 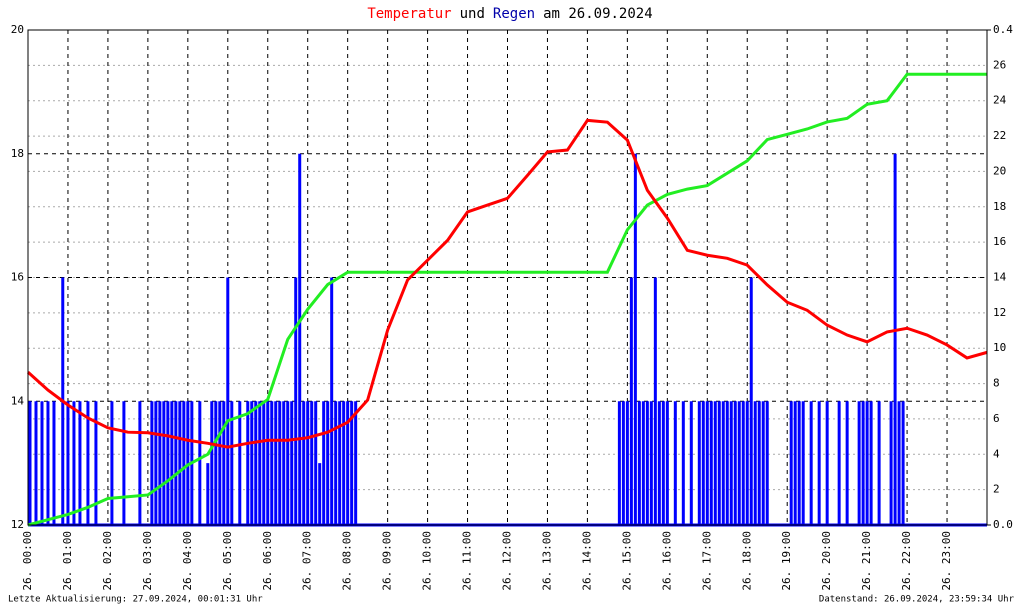 I want to click on y-tick-label: 12, so click(x=17, y=524).